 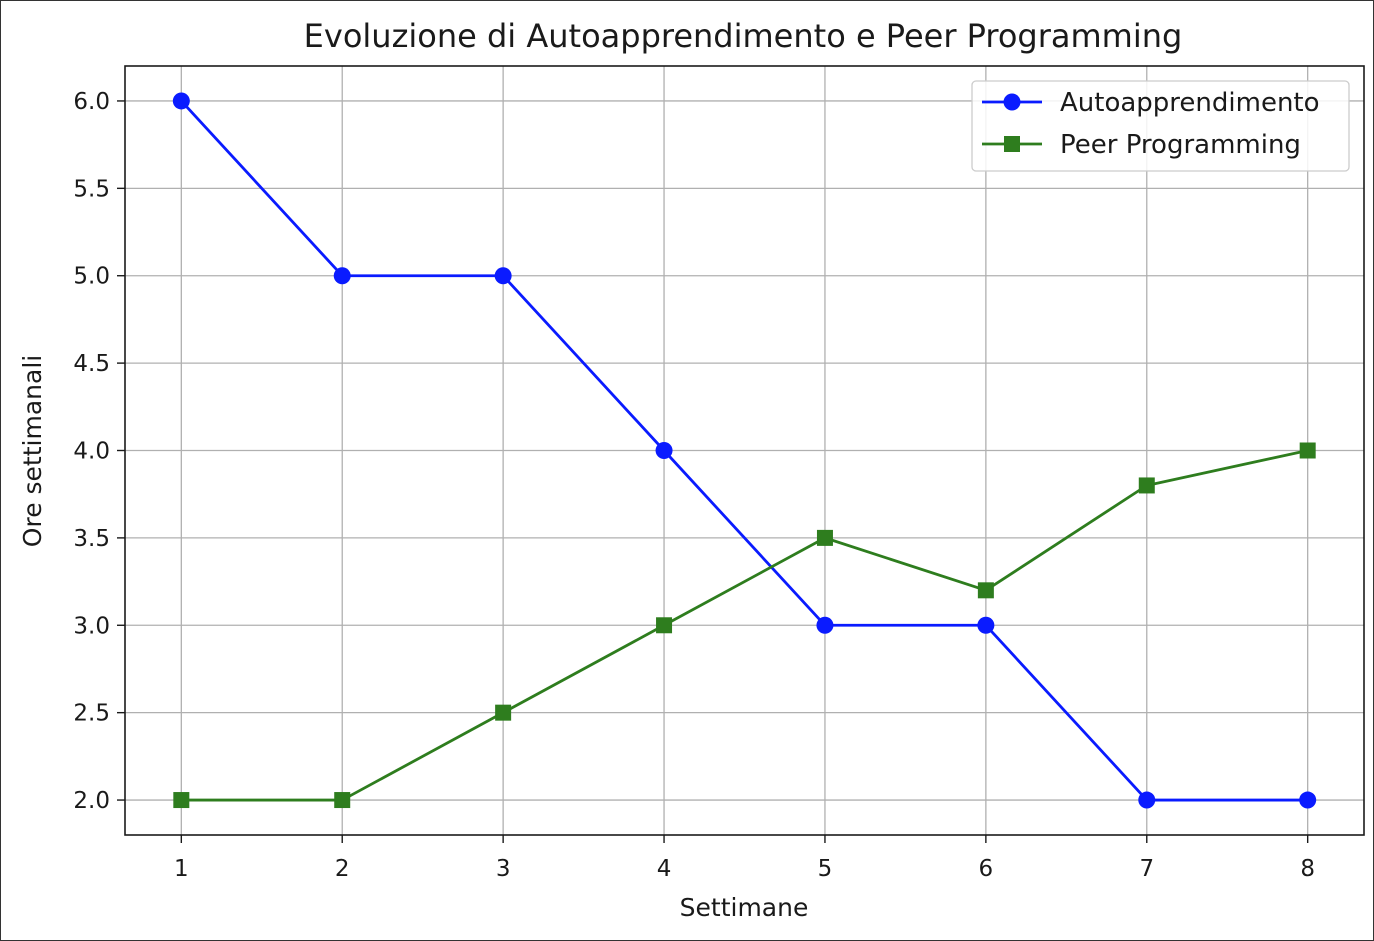 What do you see at coordinates (91, 626) in the screenshot?
I see `y-tick-label: 3.0` at bounding box center [91, 626].